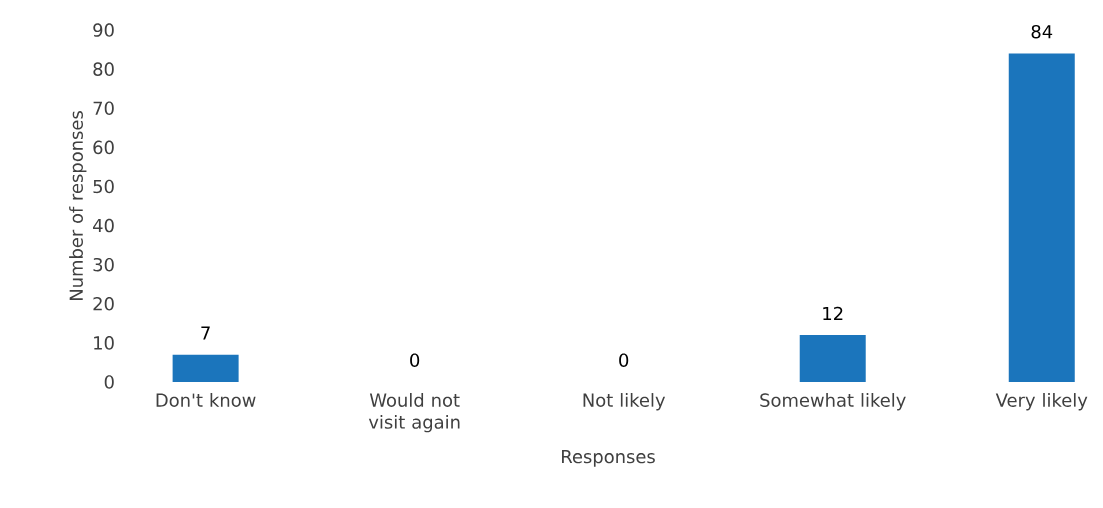  What do you see at coordinates (1042, 31) in the screenshot?
I see `data-label: 84` at bounding box center [1042, 31].